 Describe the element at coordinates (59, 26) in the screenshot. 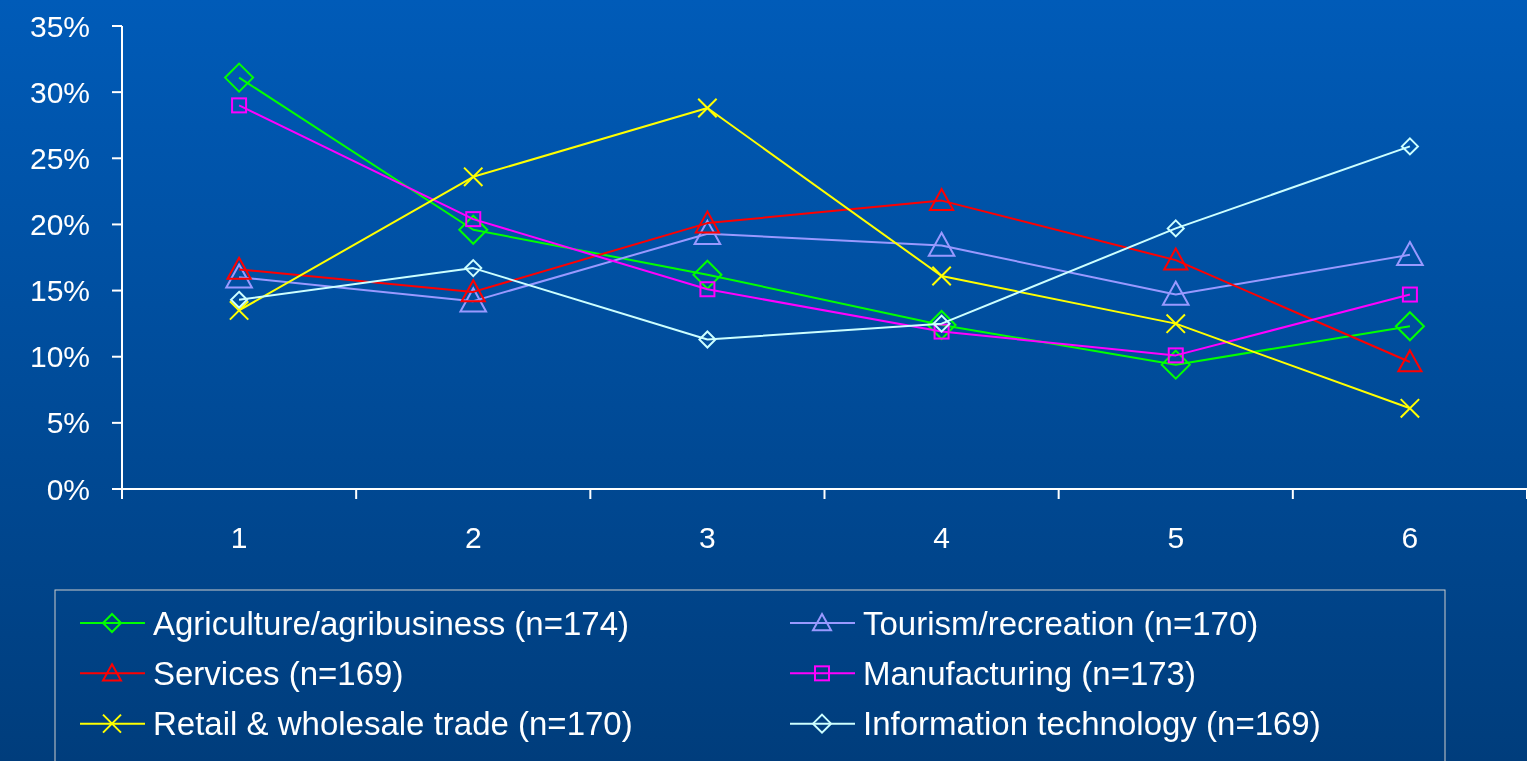

I see `y-tick-label: 35%` at that location.